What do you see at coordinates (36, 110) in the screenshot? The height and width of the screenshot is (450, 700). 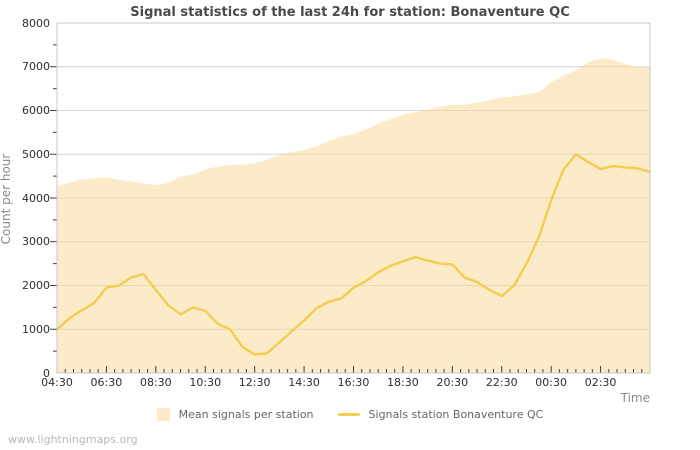 I see `y-tick-label: 6000` at bounding box center [36, 110].